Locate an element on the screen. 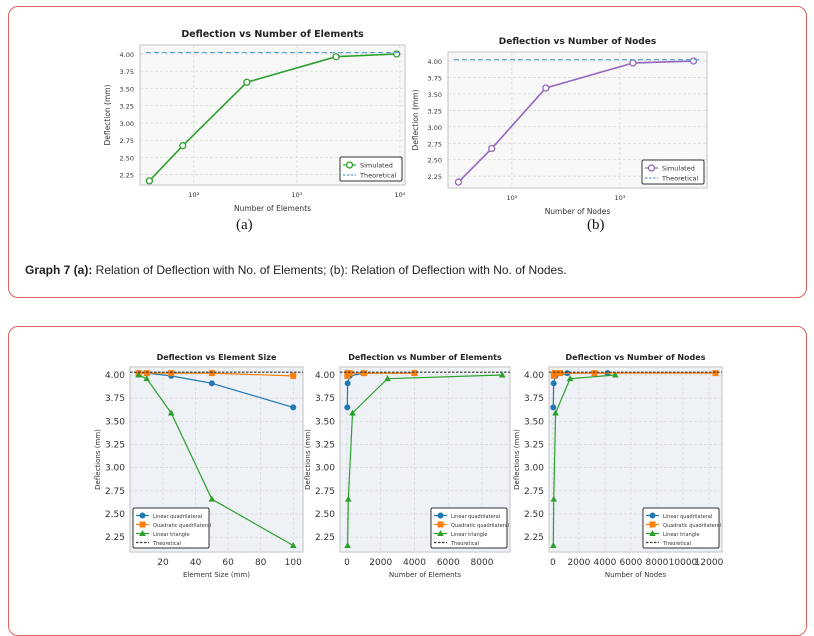 Image resolution: width=814 pixels, height=636 pixels. x-tick-label: 2000 is located at coordinates (380, 563).